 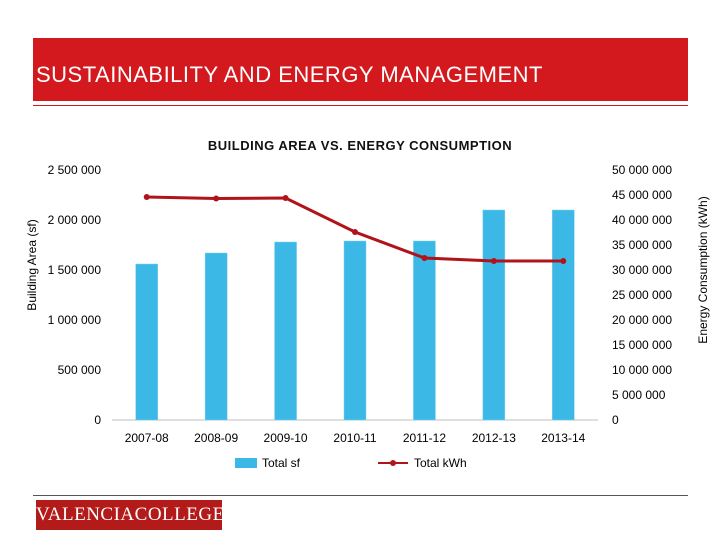 I want to click on legend-marker-total-kwh, so click(x=393, y=463).